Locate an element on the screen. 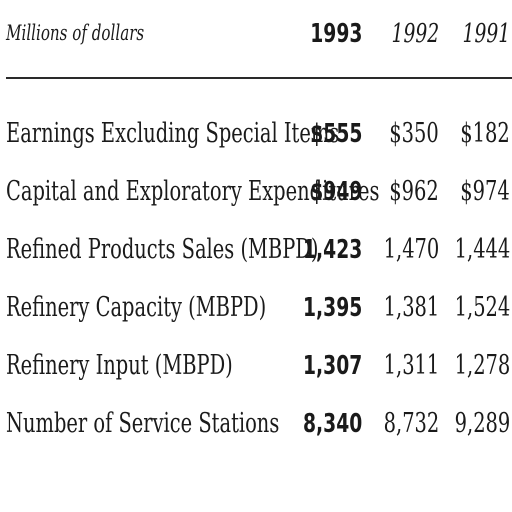  column-header-1993: 1993 is located at coordinates (326, 34).